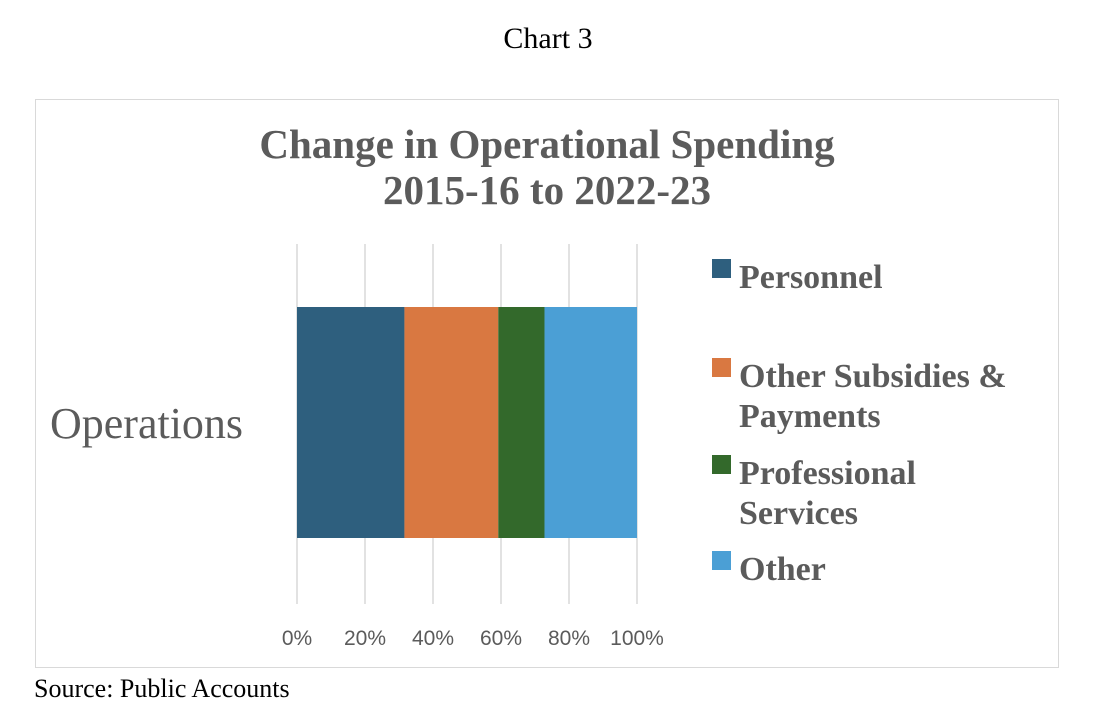 This screenshot has height=726, width=1096. I want to click on legend-label-line: Payments, so click(810, 416).